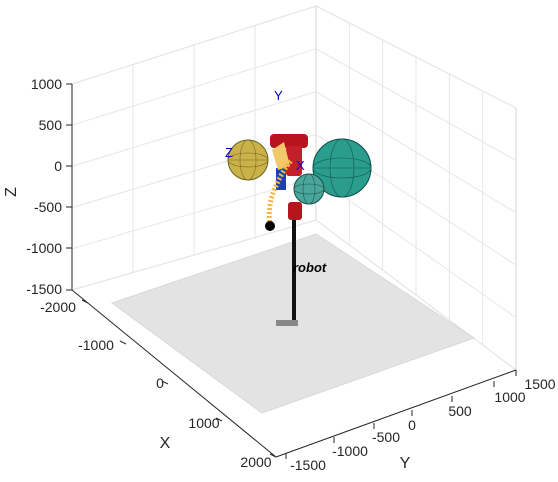 This screenshot has height=482, width=558. Describe the element at coordinates (350, 451) in the screenshot. I see `y-tick-label: -1000` at that location.